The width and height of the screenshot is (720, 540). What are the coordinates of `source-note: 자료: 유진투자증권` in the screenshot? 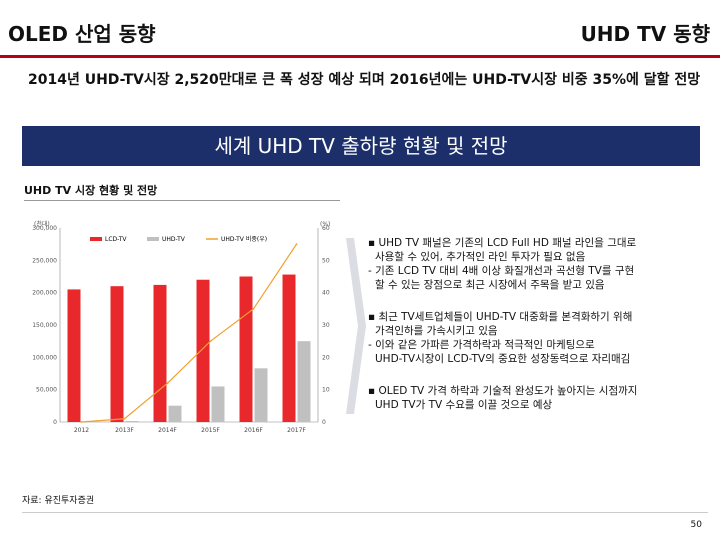 It's located at (58, 501).